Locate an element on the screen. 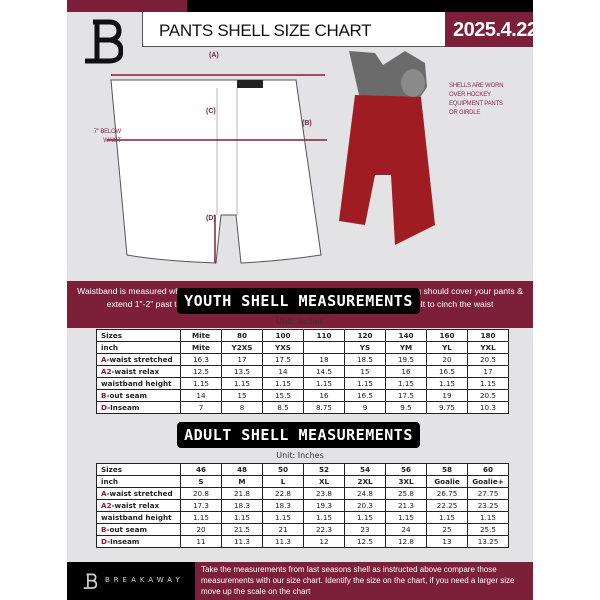 The height and width of the screenshot is (600, 600). table-cell: 19.3 is located at coordinates (324, 505).